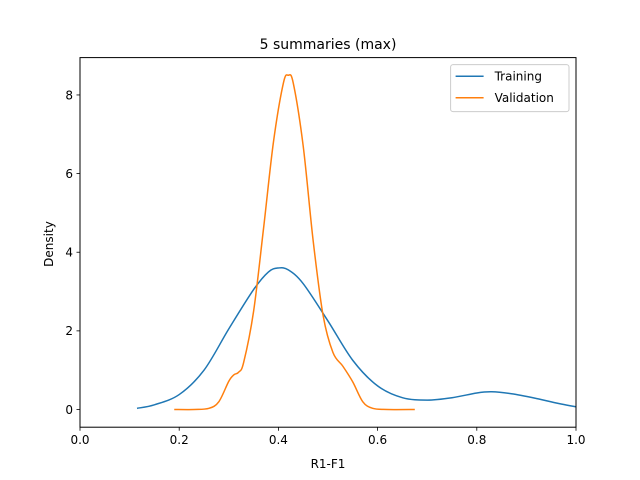 The height and width of the screenshot is (480, 640). Describe the element at coordinates (328, 437) in the screenshot. I see `x-axis-ticks: 0.0 0.2 0.4 0.6 0.8 1.0` at that location.